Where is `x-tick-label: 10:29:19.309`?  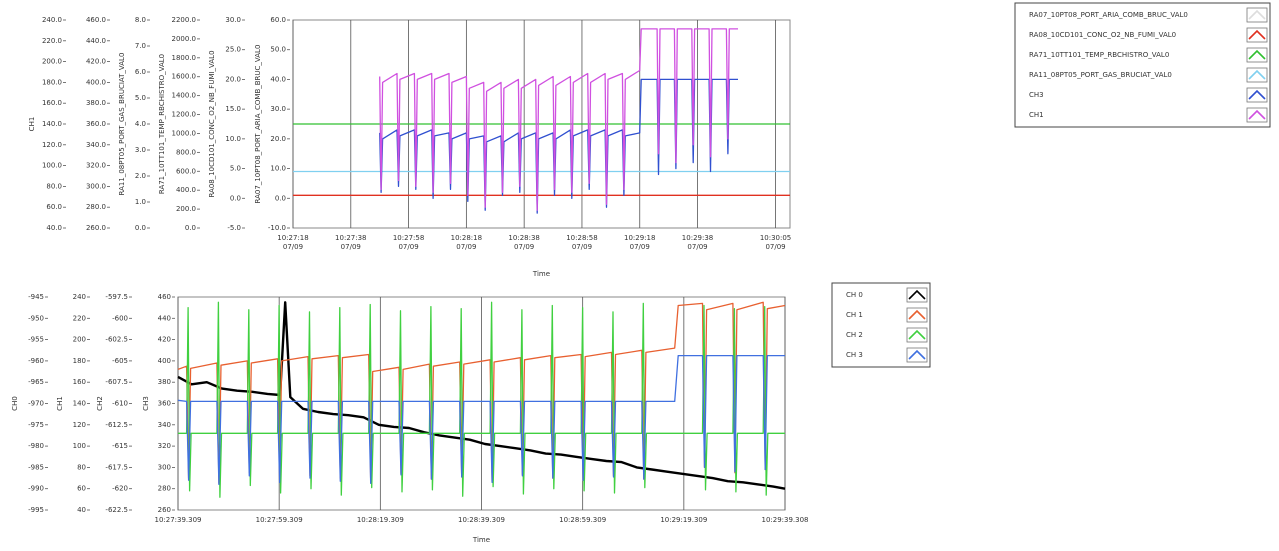
x-tick-label: 10:29:19.309 is located at coordinates (684, 520).